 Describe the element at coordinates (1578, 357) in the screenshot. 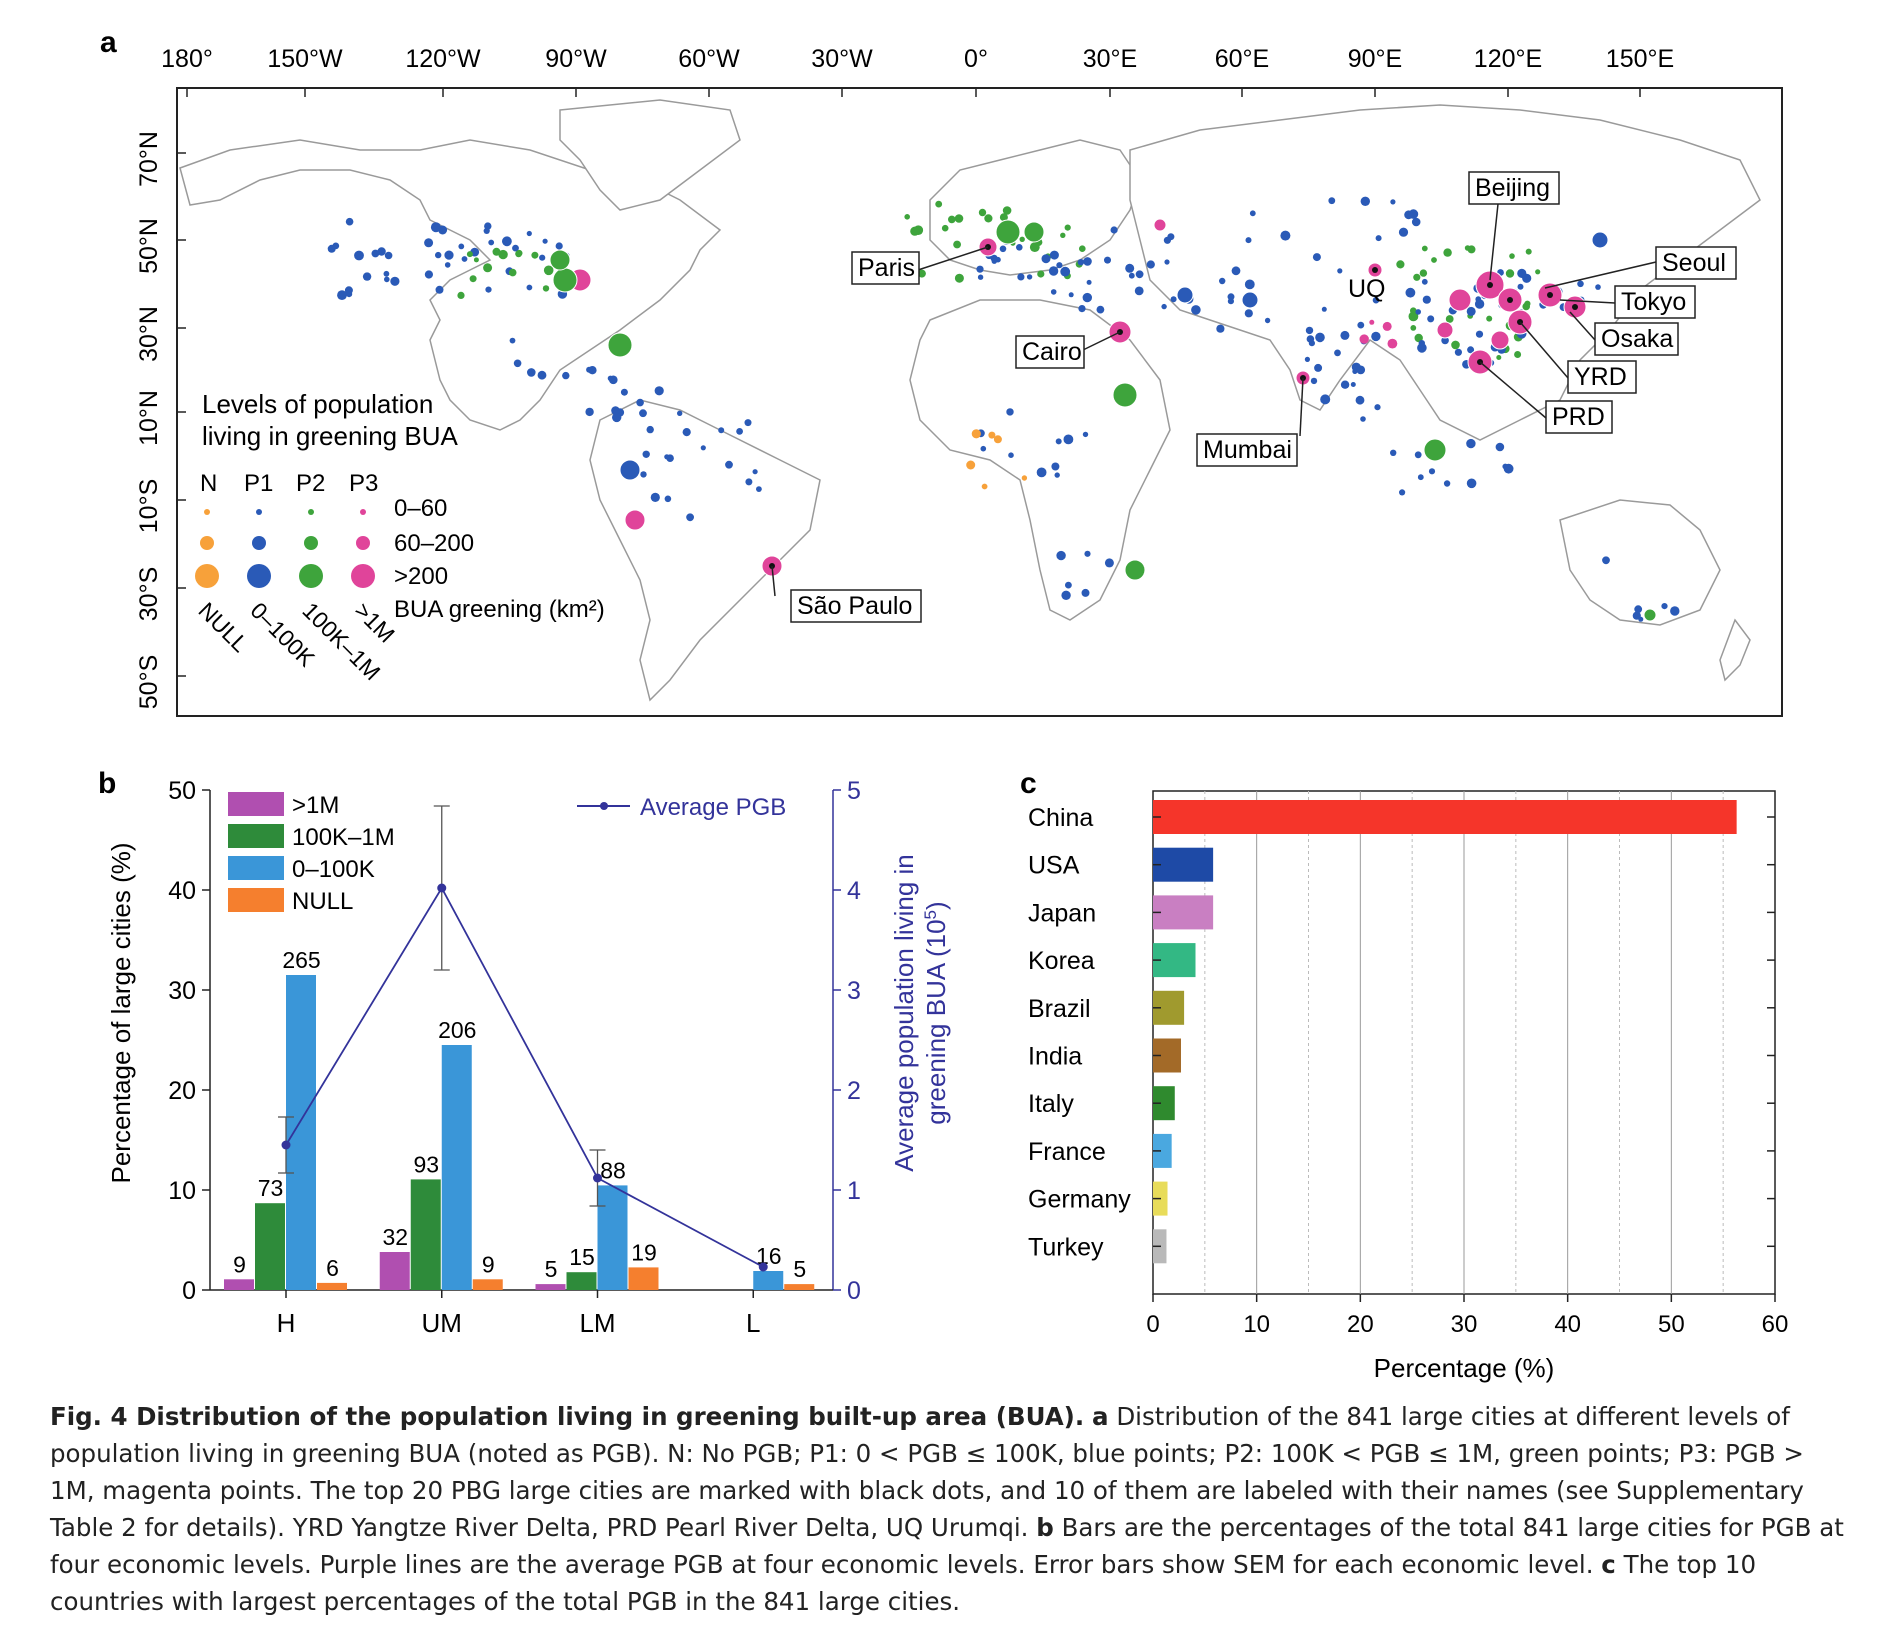

I see `label-yrd: YRD` at that location.